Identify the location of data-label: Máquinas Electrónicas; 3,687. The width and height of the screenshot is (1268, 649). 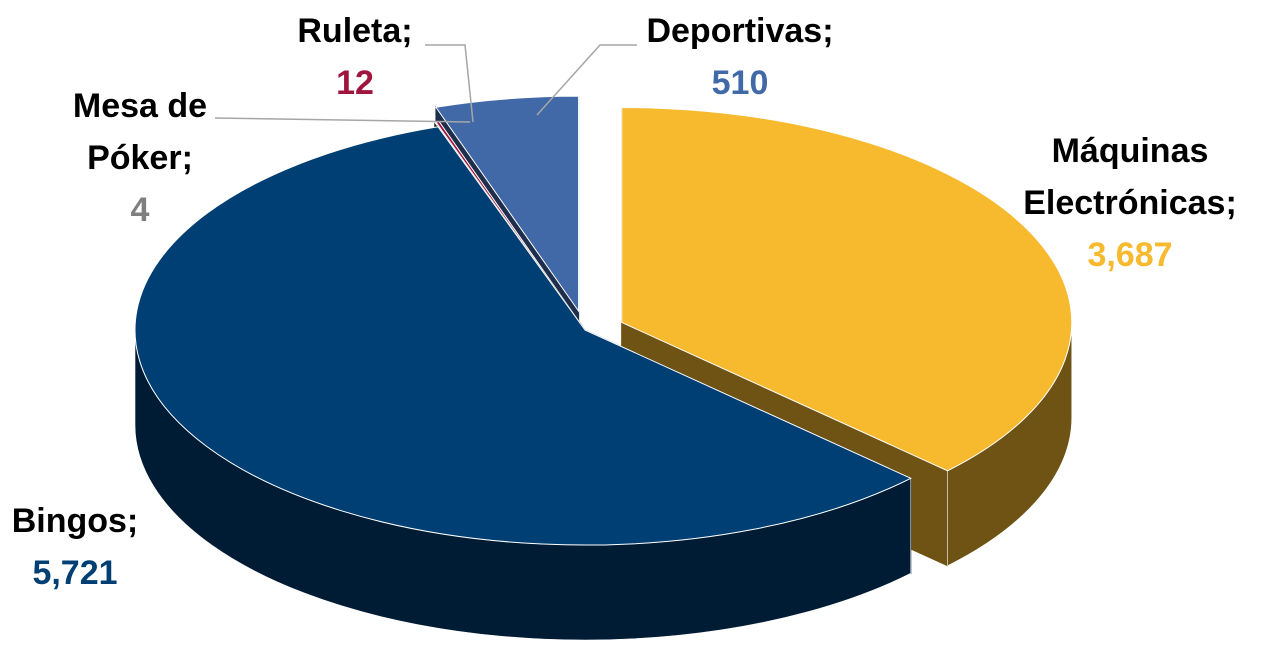
(1130, 203).